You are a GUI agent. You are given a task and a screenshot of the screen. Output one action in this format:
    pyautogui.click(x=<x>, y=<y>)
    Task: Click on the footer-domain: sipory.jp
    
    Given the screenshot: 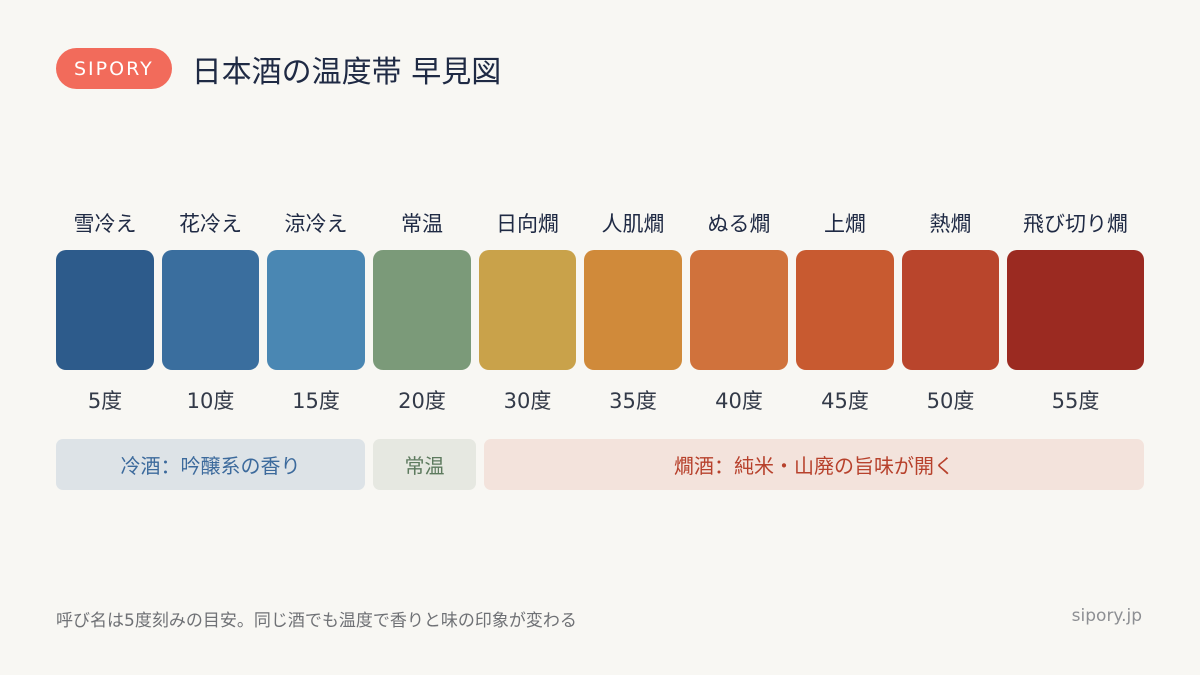 What is the action you would take?
    pyautogui.click(x=1106, y=616)
    